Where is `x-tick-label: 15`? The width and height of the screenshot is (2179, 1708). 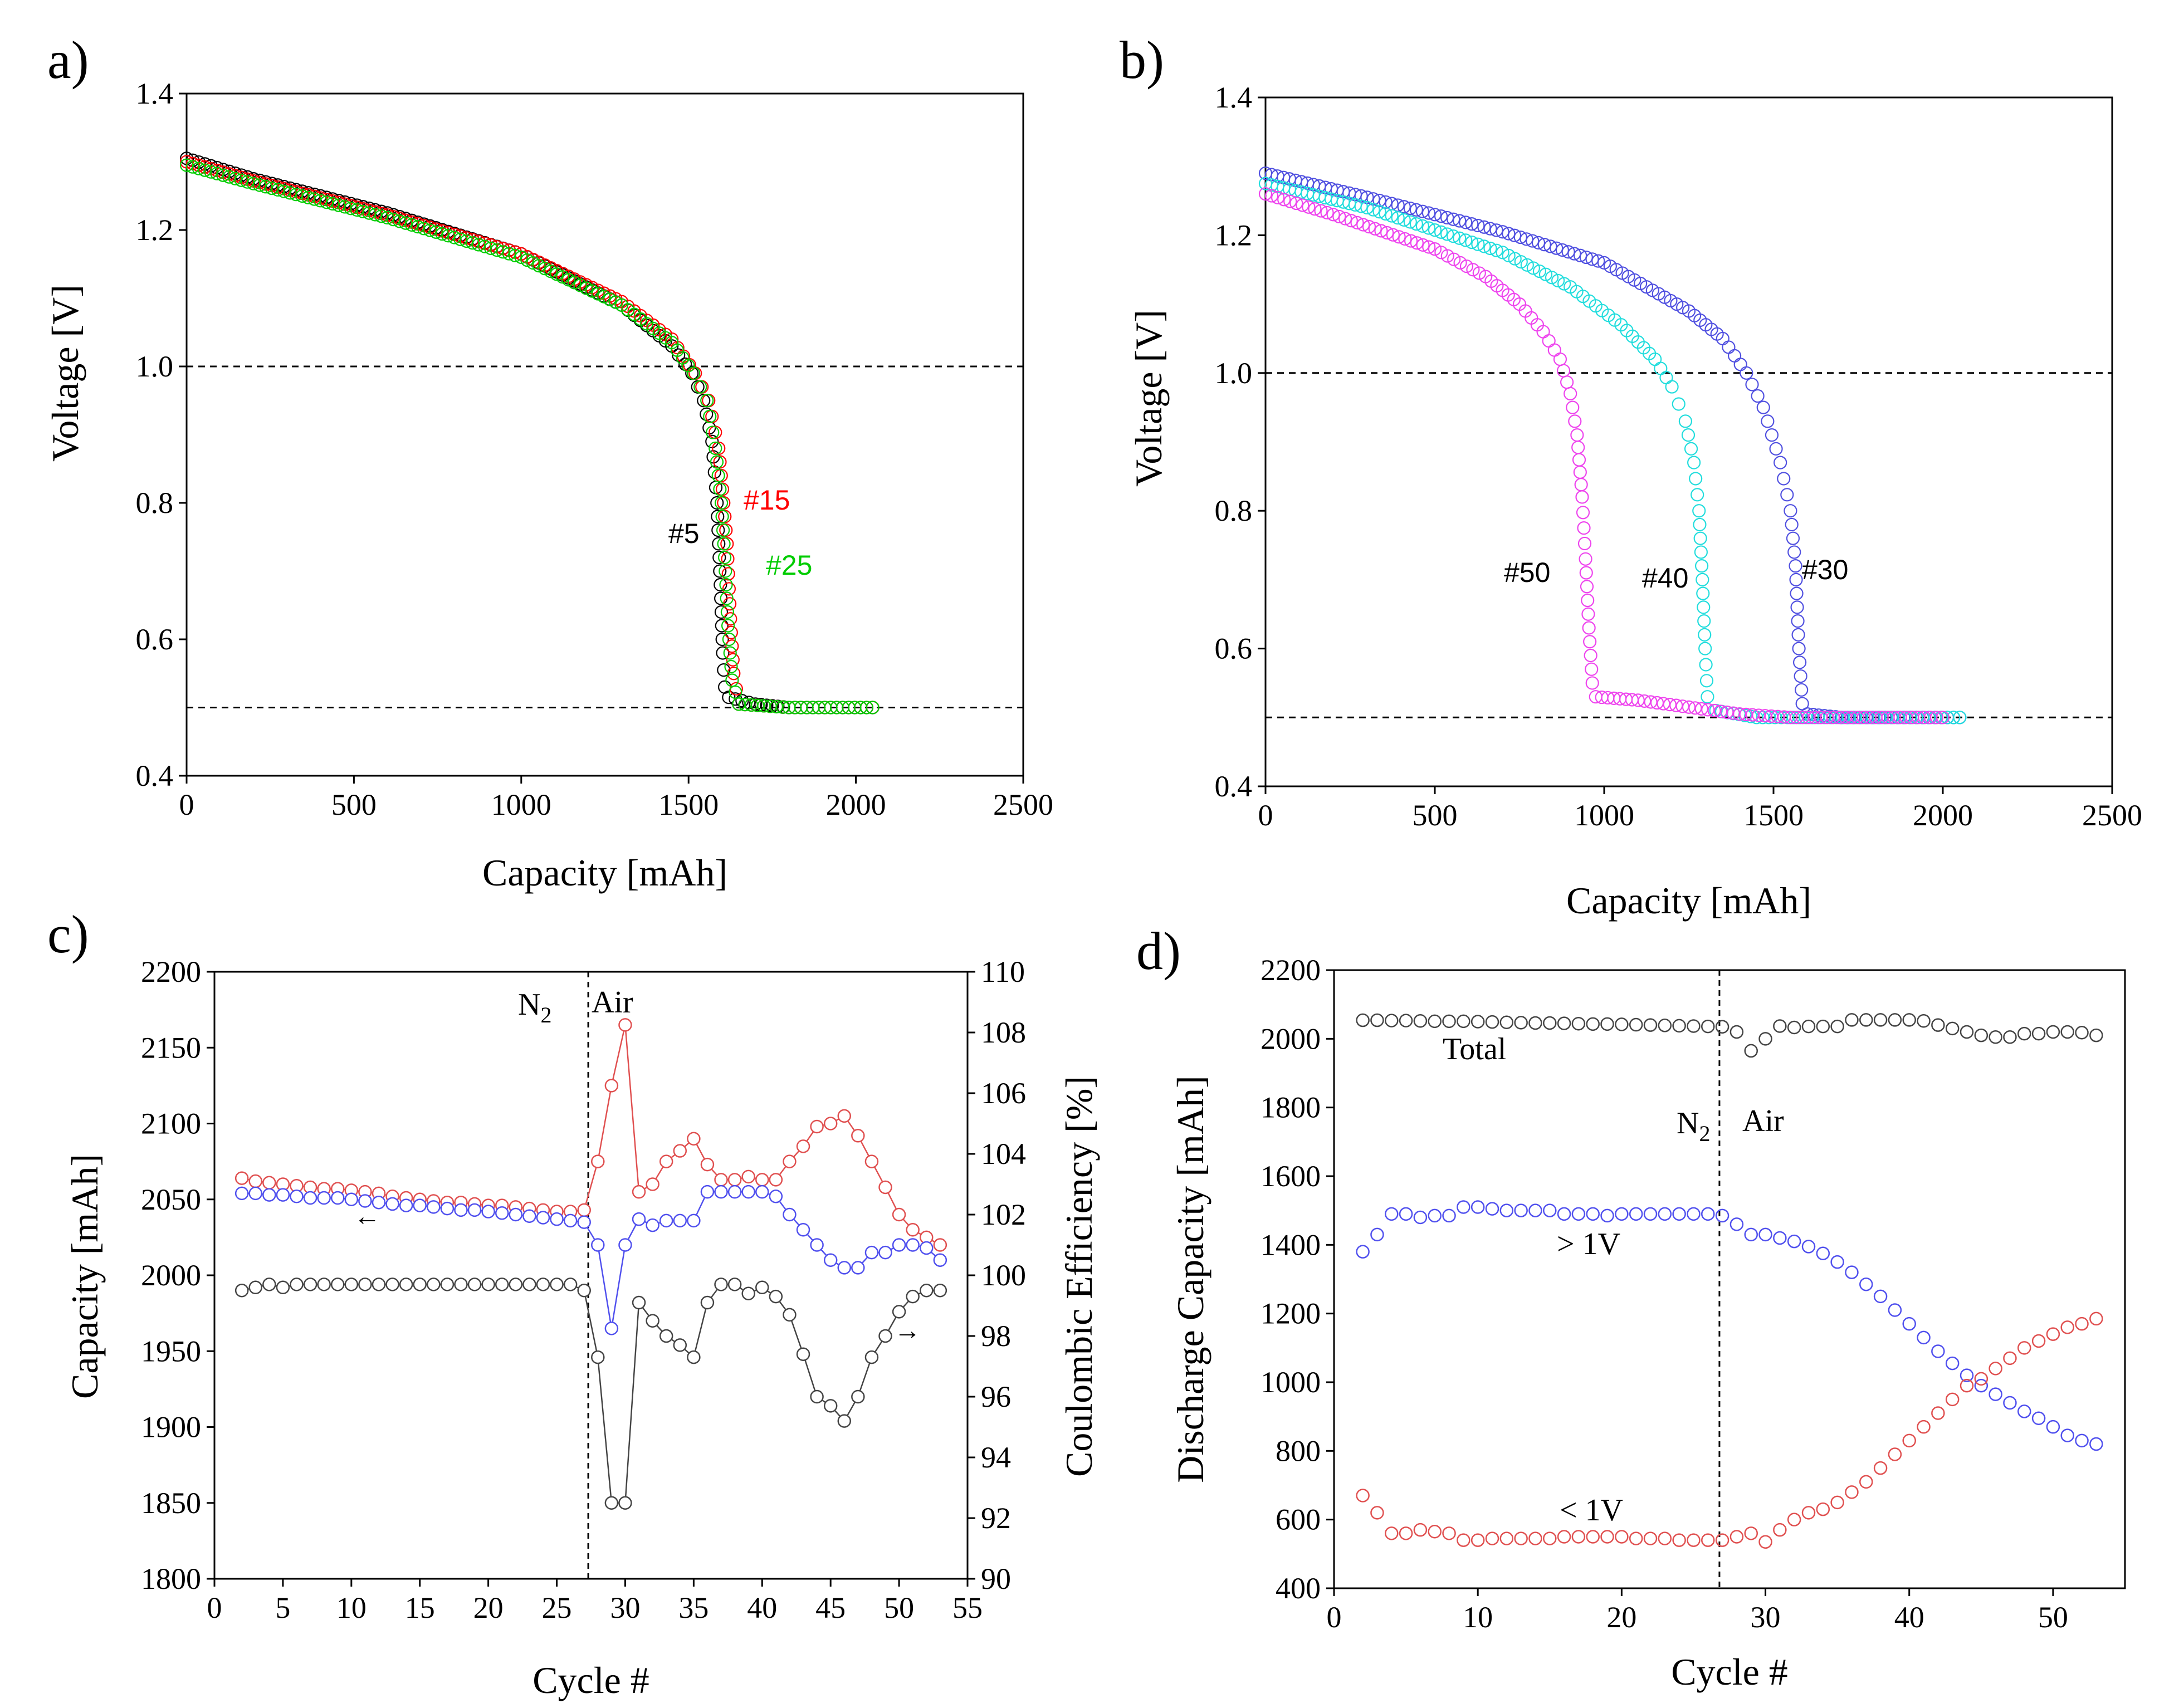 x-tick-label: 15 is located at coordinates (420, 1607).